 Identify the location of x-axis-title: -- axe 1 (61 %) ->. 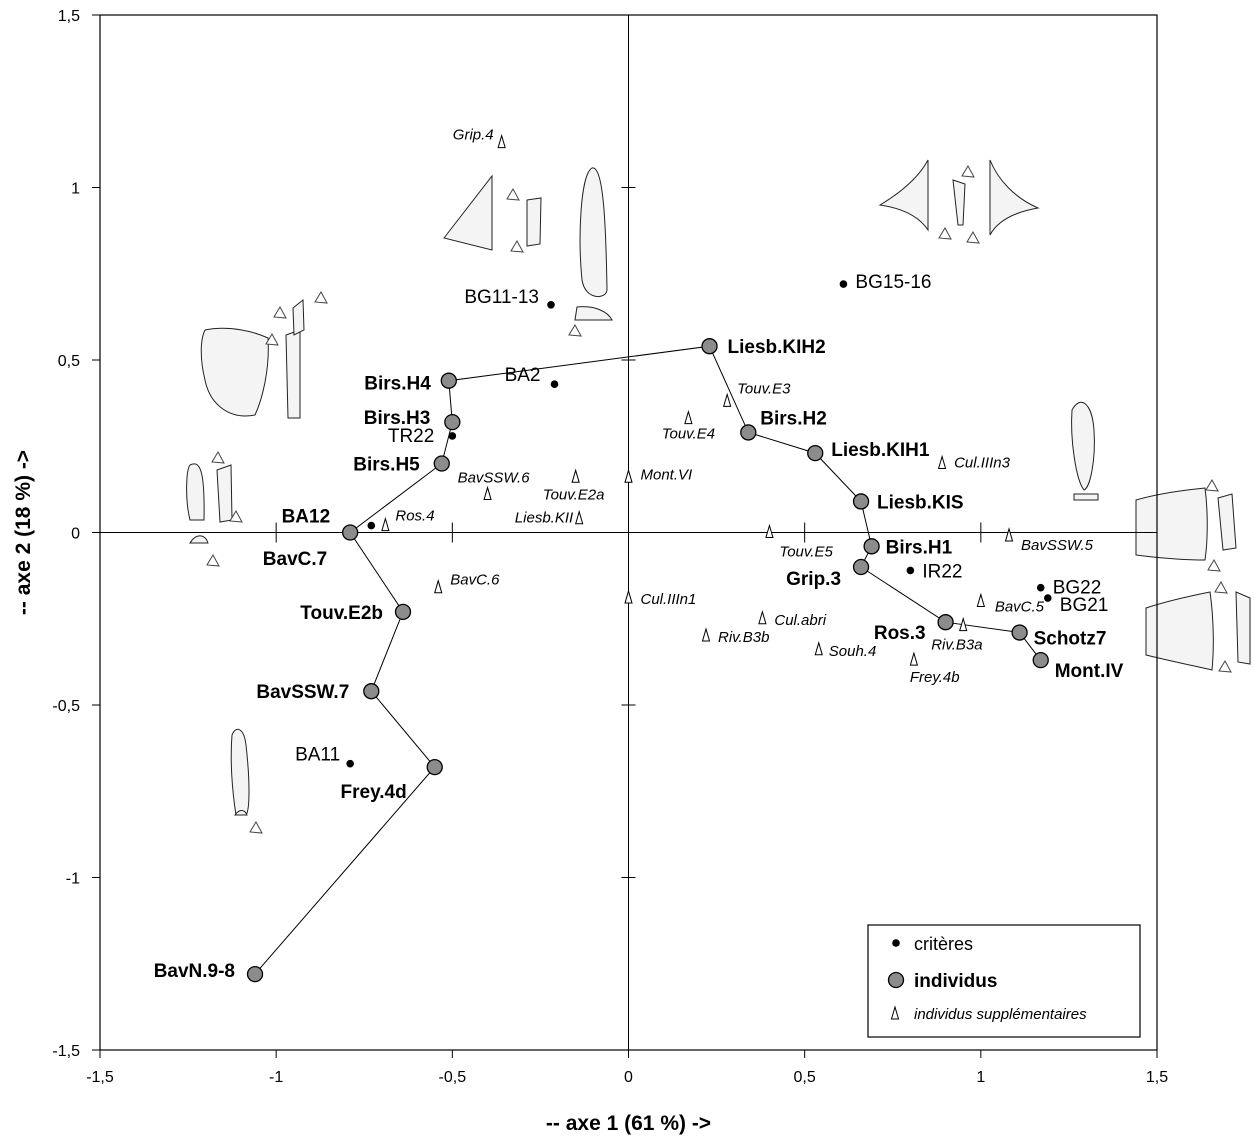
(628, 1123).